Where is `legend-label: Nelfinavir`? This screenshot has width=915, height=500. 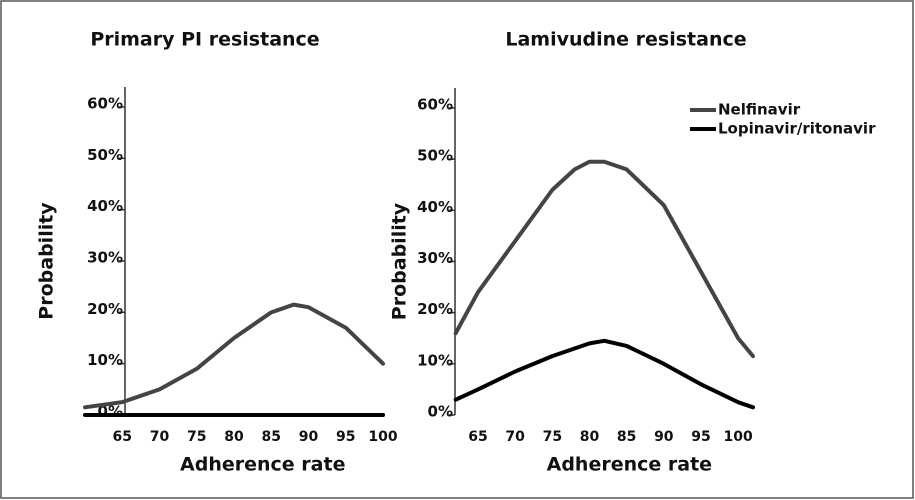
legend-label: Nelfinavir is located at coordinates (759, 110).